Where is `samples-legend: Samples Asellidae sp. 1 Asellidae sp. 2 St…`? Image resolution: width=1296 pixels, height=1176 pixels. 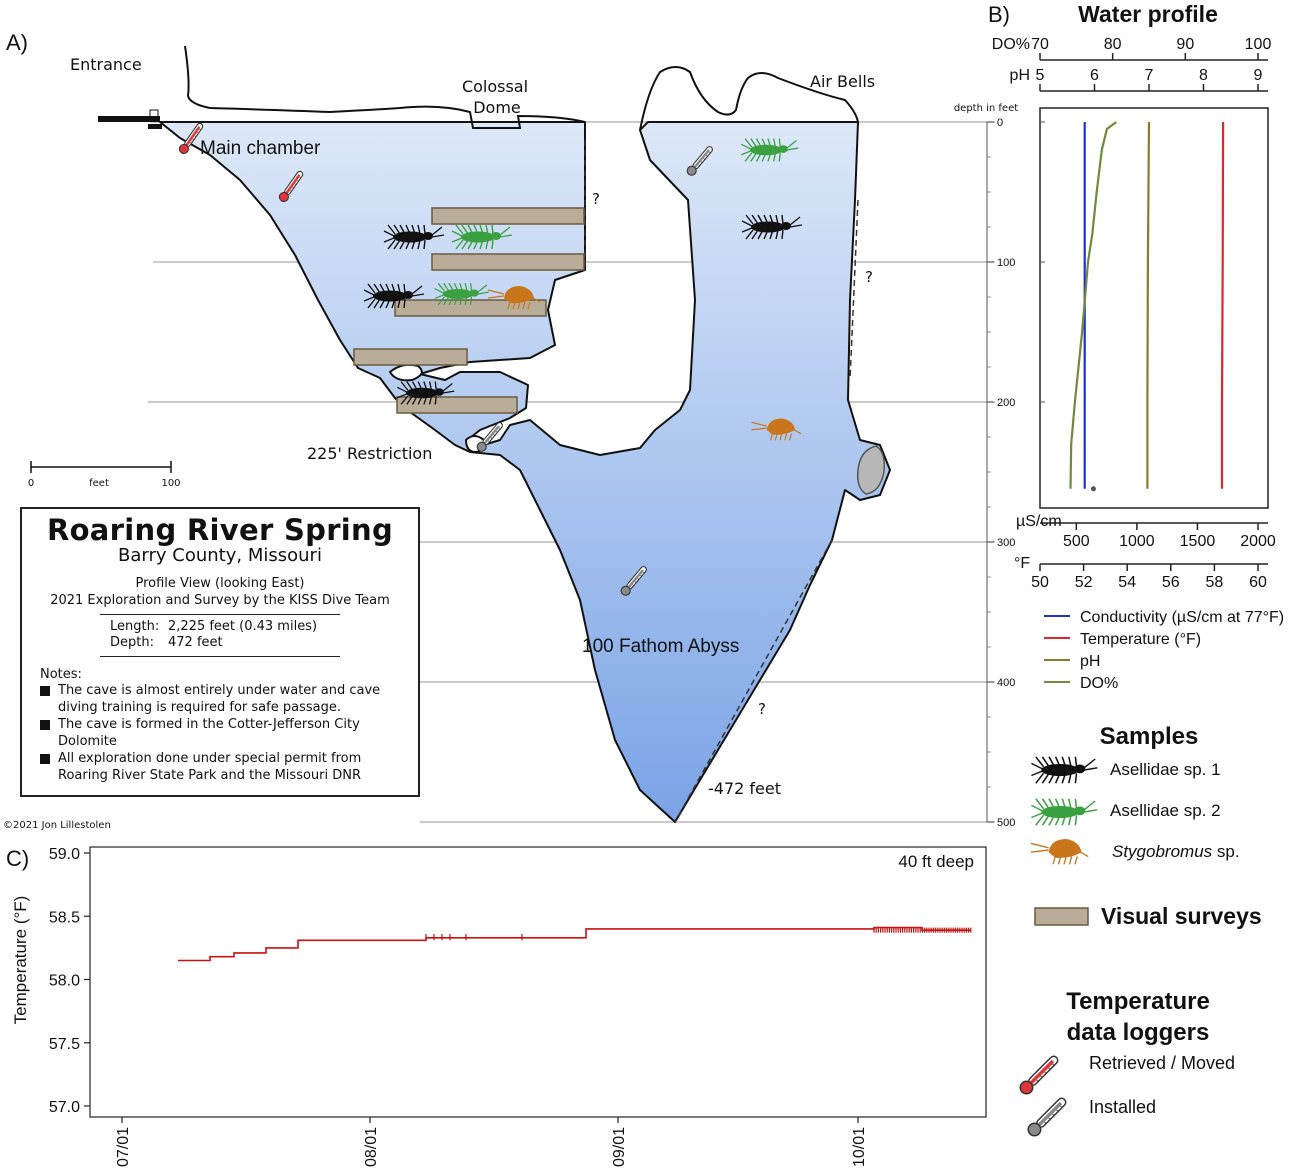
samples-legend: Samples Asellidae sp. 1 Asellidae sp. 2 St… is located at coordinates (1146, 826).